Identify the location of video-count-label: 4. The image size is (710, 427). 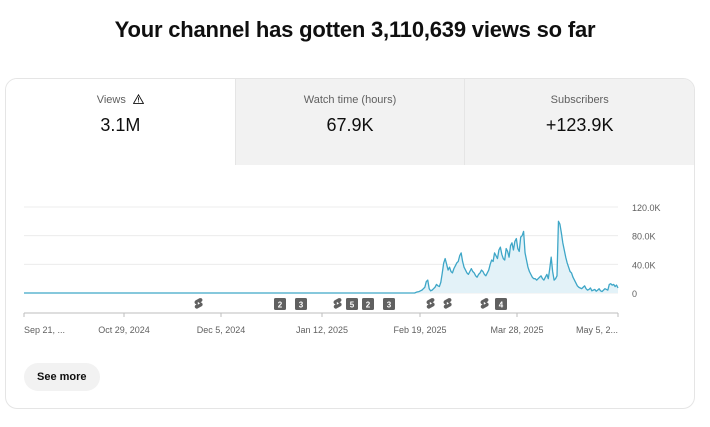
(501, 305).